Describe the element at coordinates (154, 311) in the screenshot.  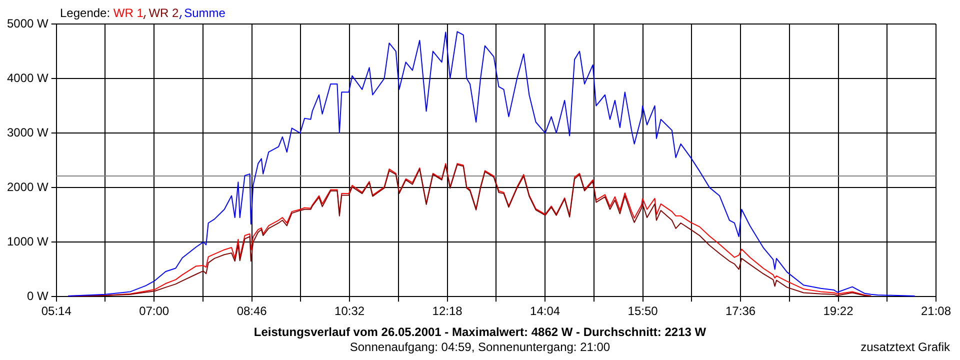
I see `x-tick-label: 07:00` at that location.